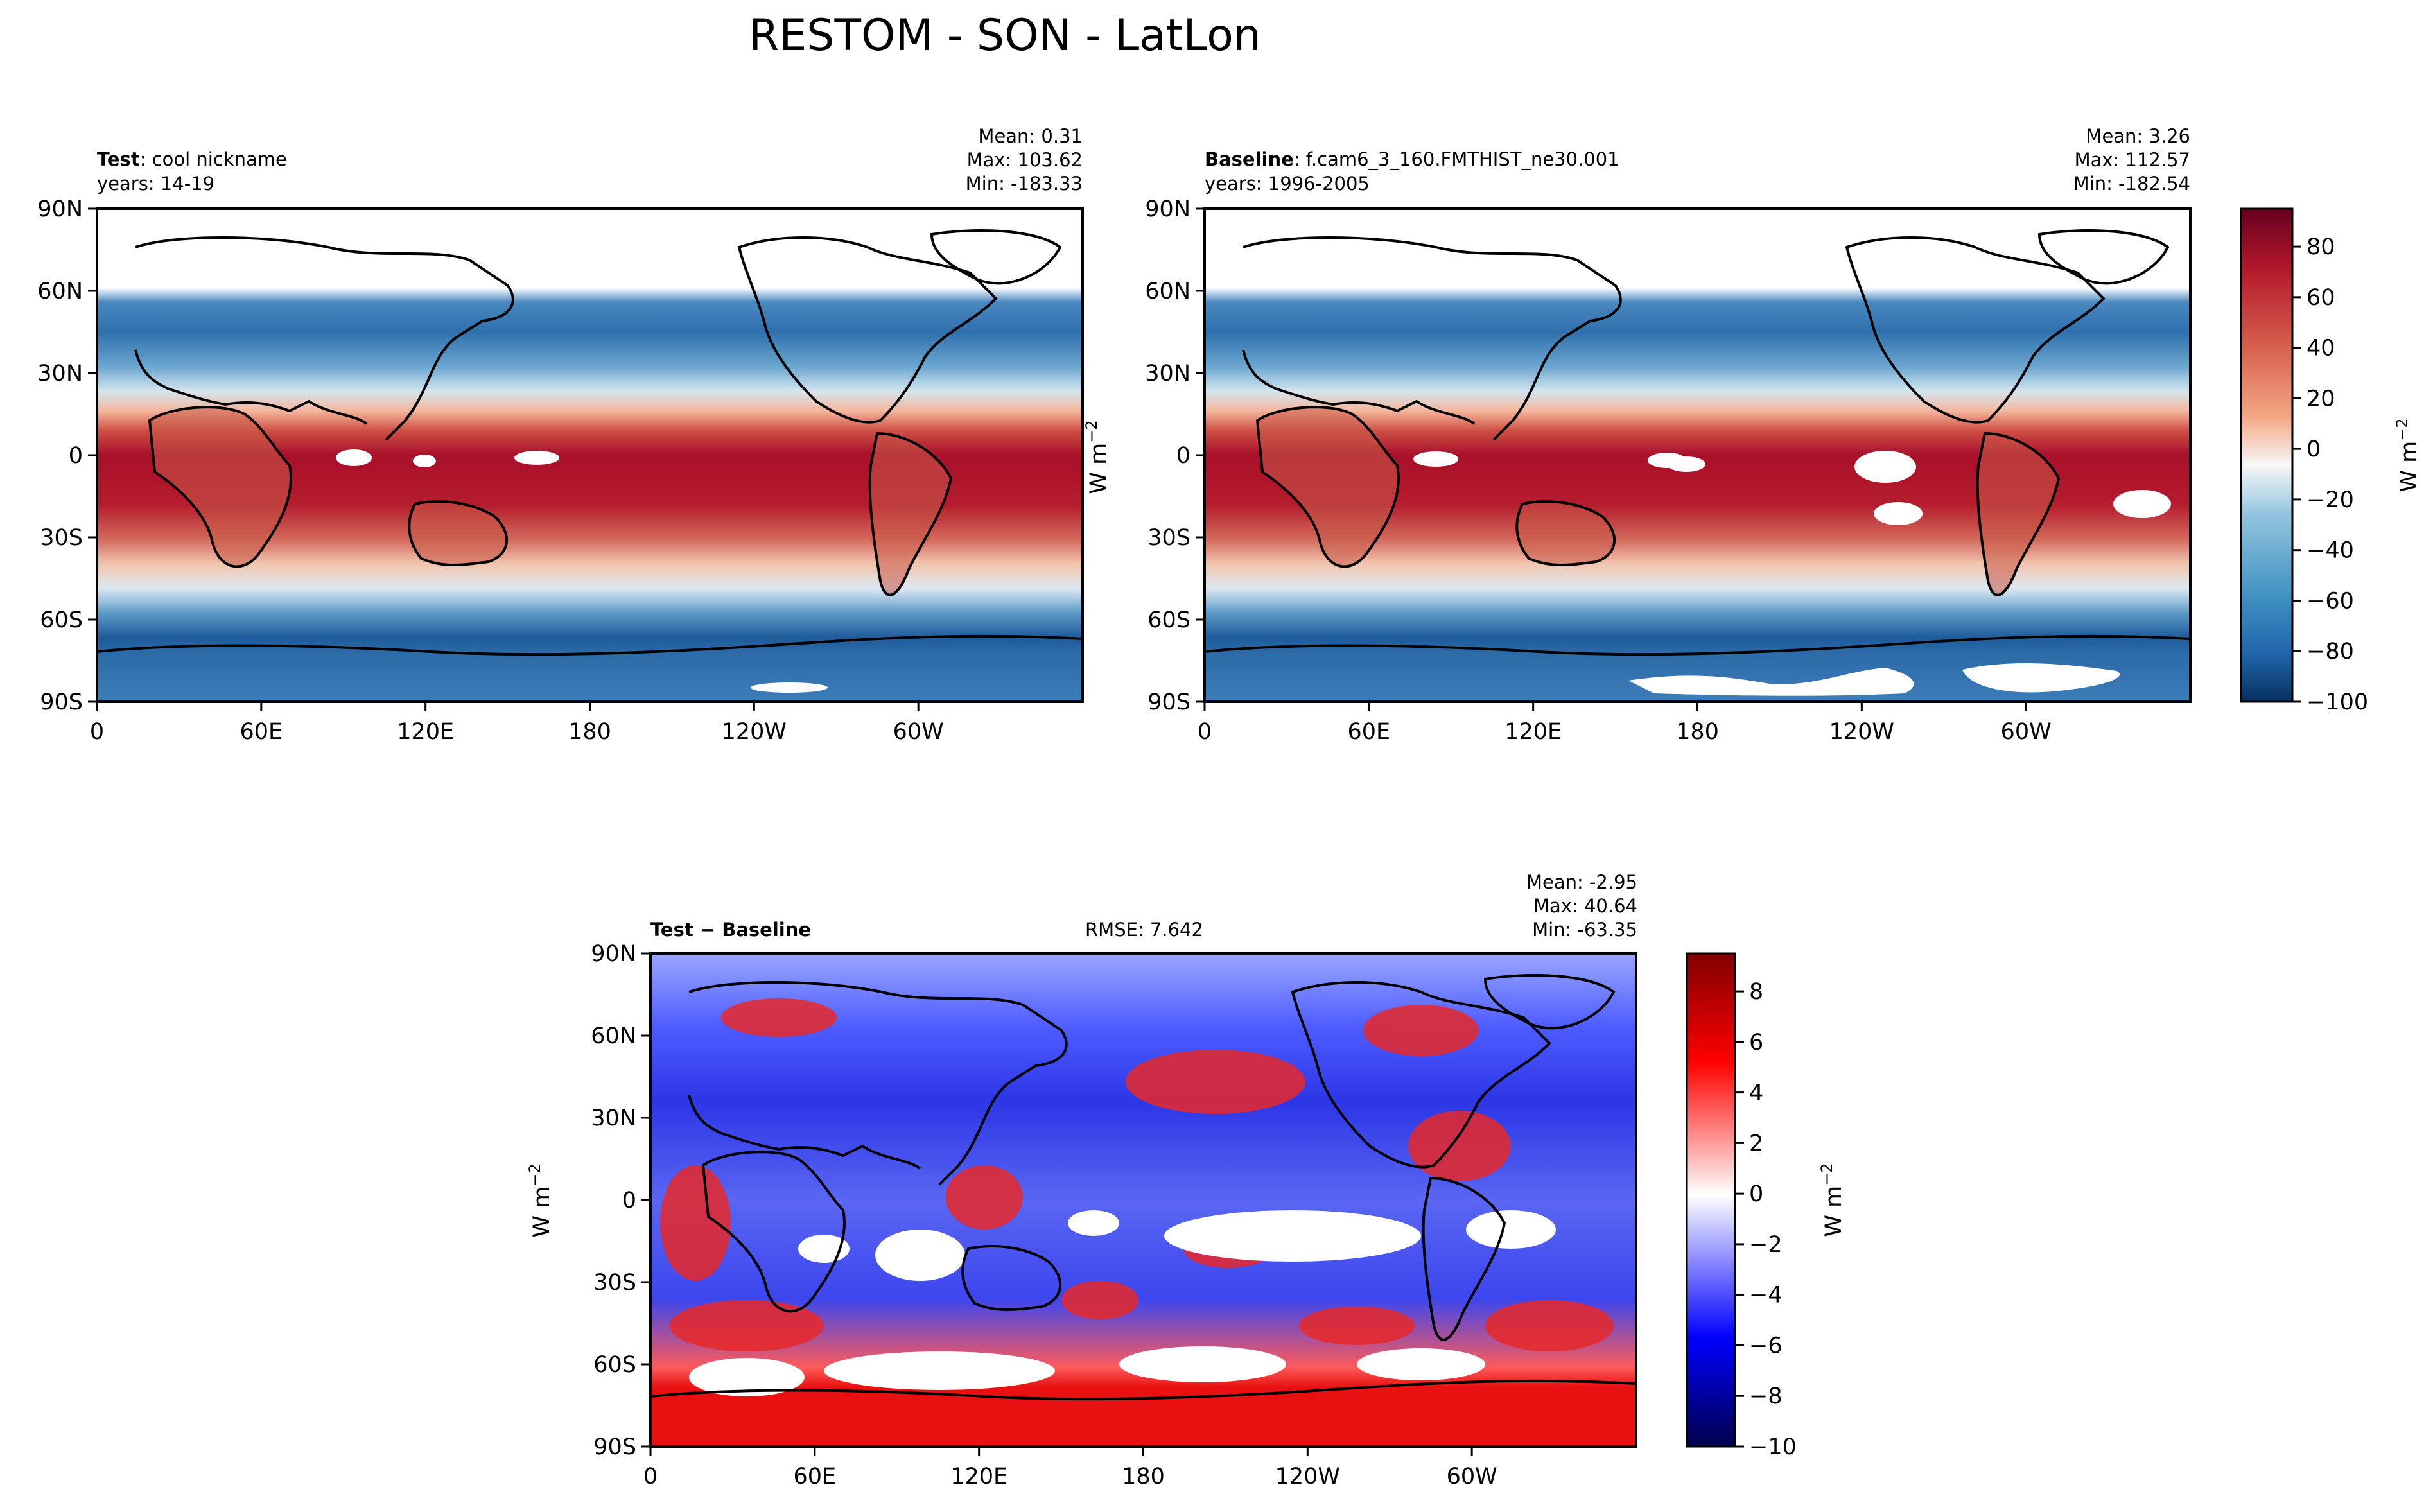 This screenshot has width=2433, height=1512. What do you see at coordinates (613, 954) in the screenshot?
I see `diff-y-tick-label: 90N` at bounding box center [613, 954].